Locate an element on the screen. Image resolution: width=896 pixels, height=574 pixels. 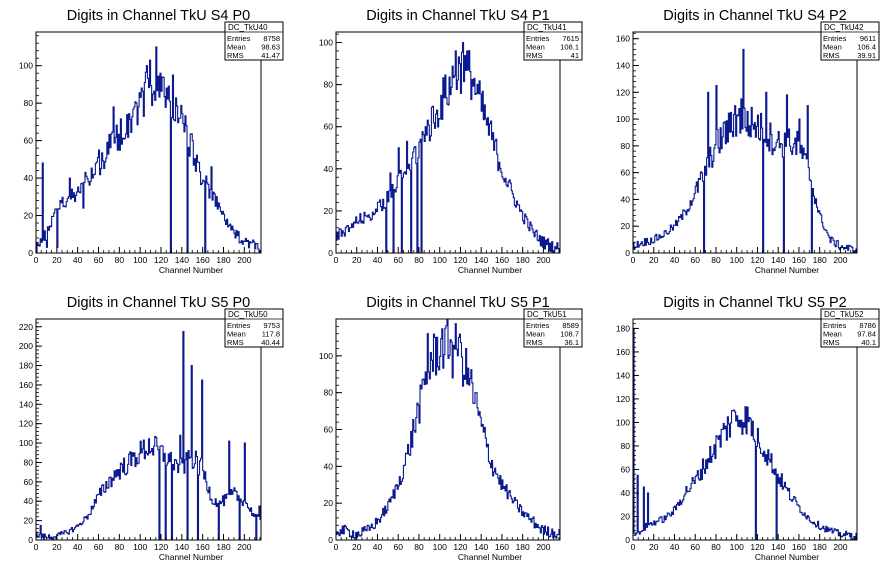
stats-mean-value: 117.8 is located at coordinates (271, 334).